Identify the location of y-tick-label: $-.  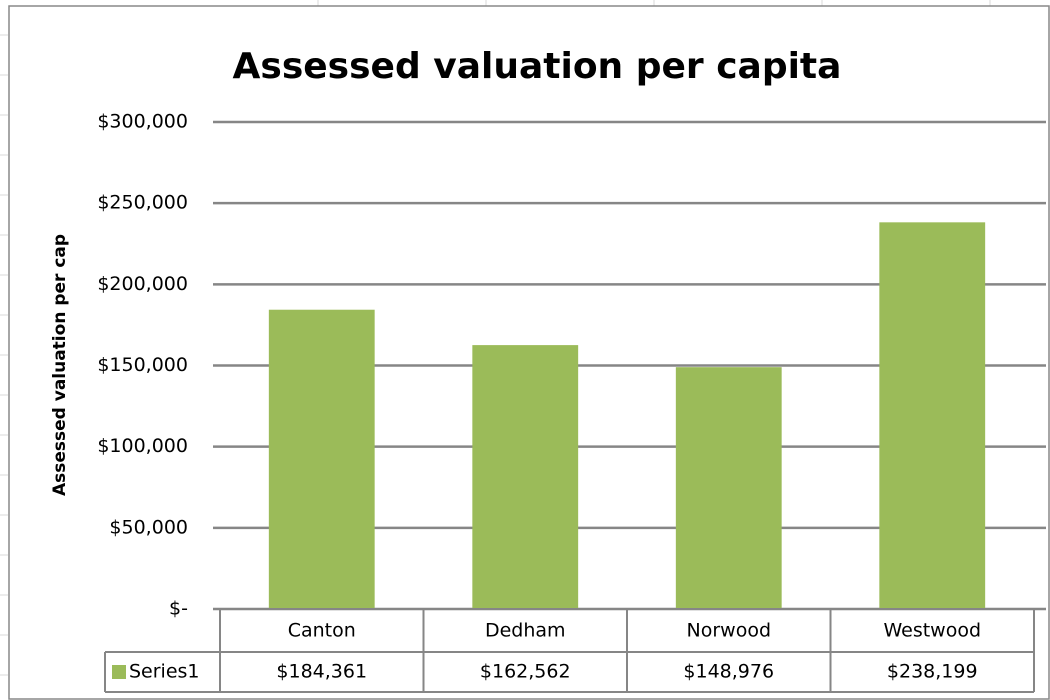
(178, 609).